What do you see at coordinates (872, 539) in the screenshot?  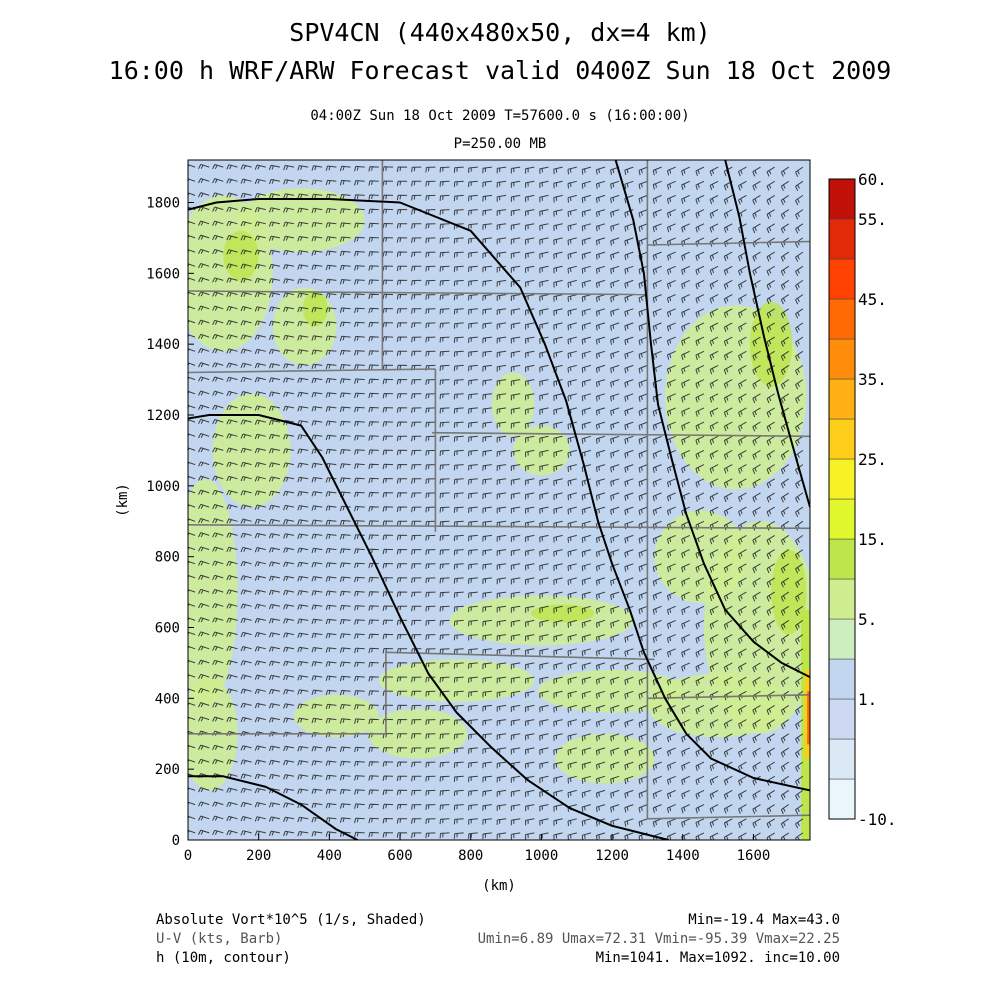 I see `colorbar-label: 15.` at bounding box center [872, 539].